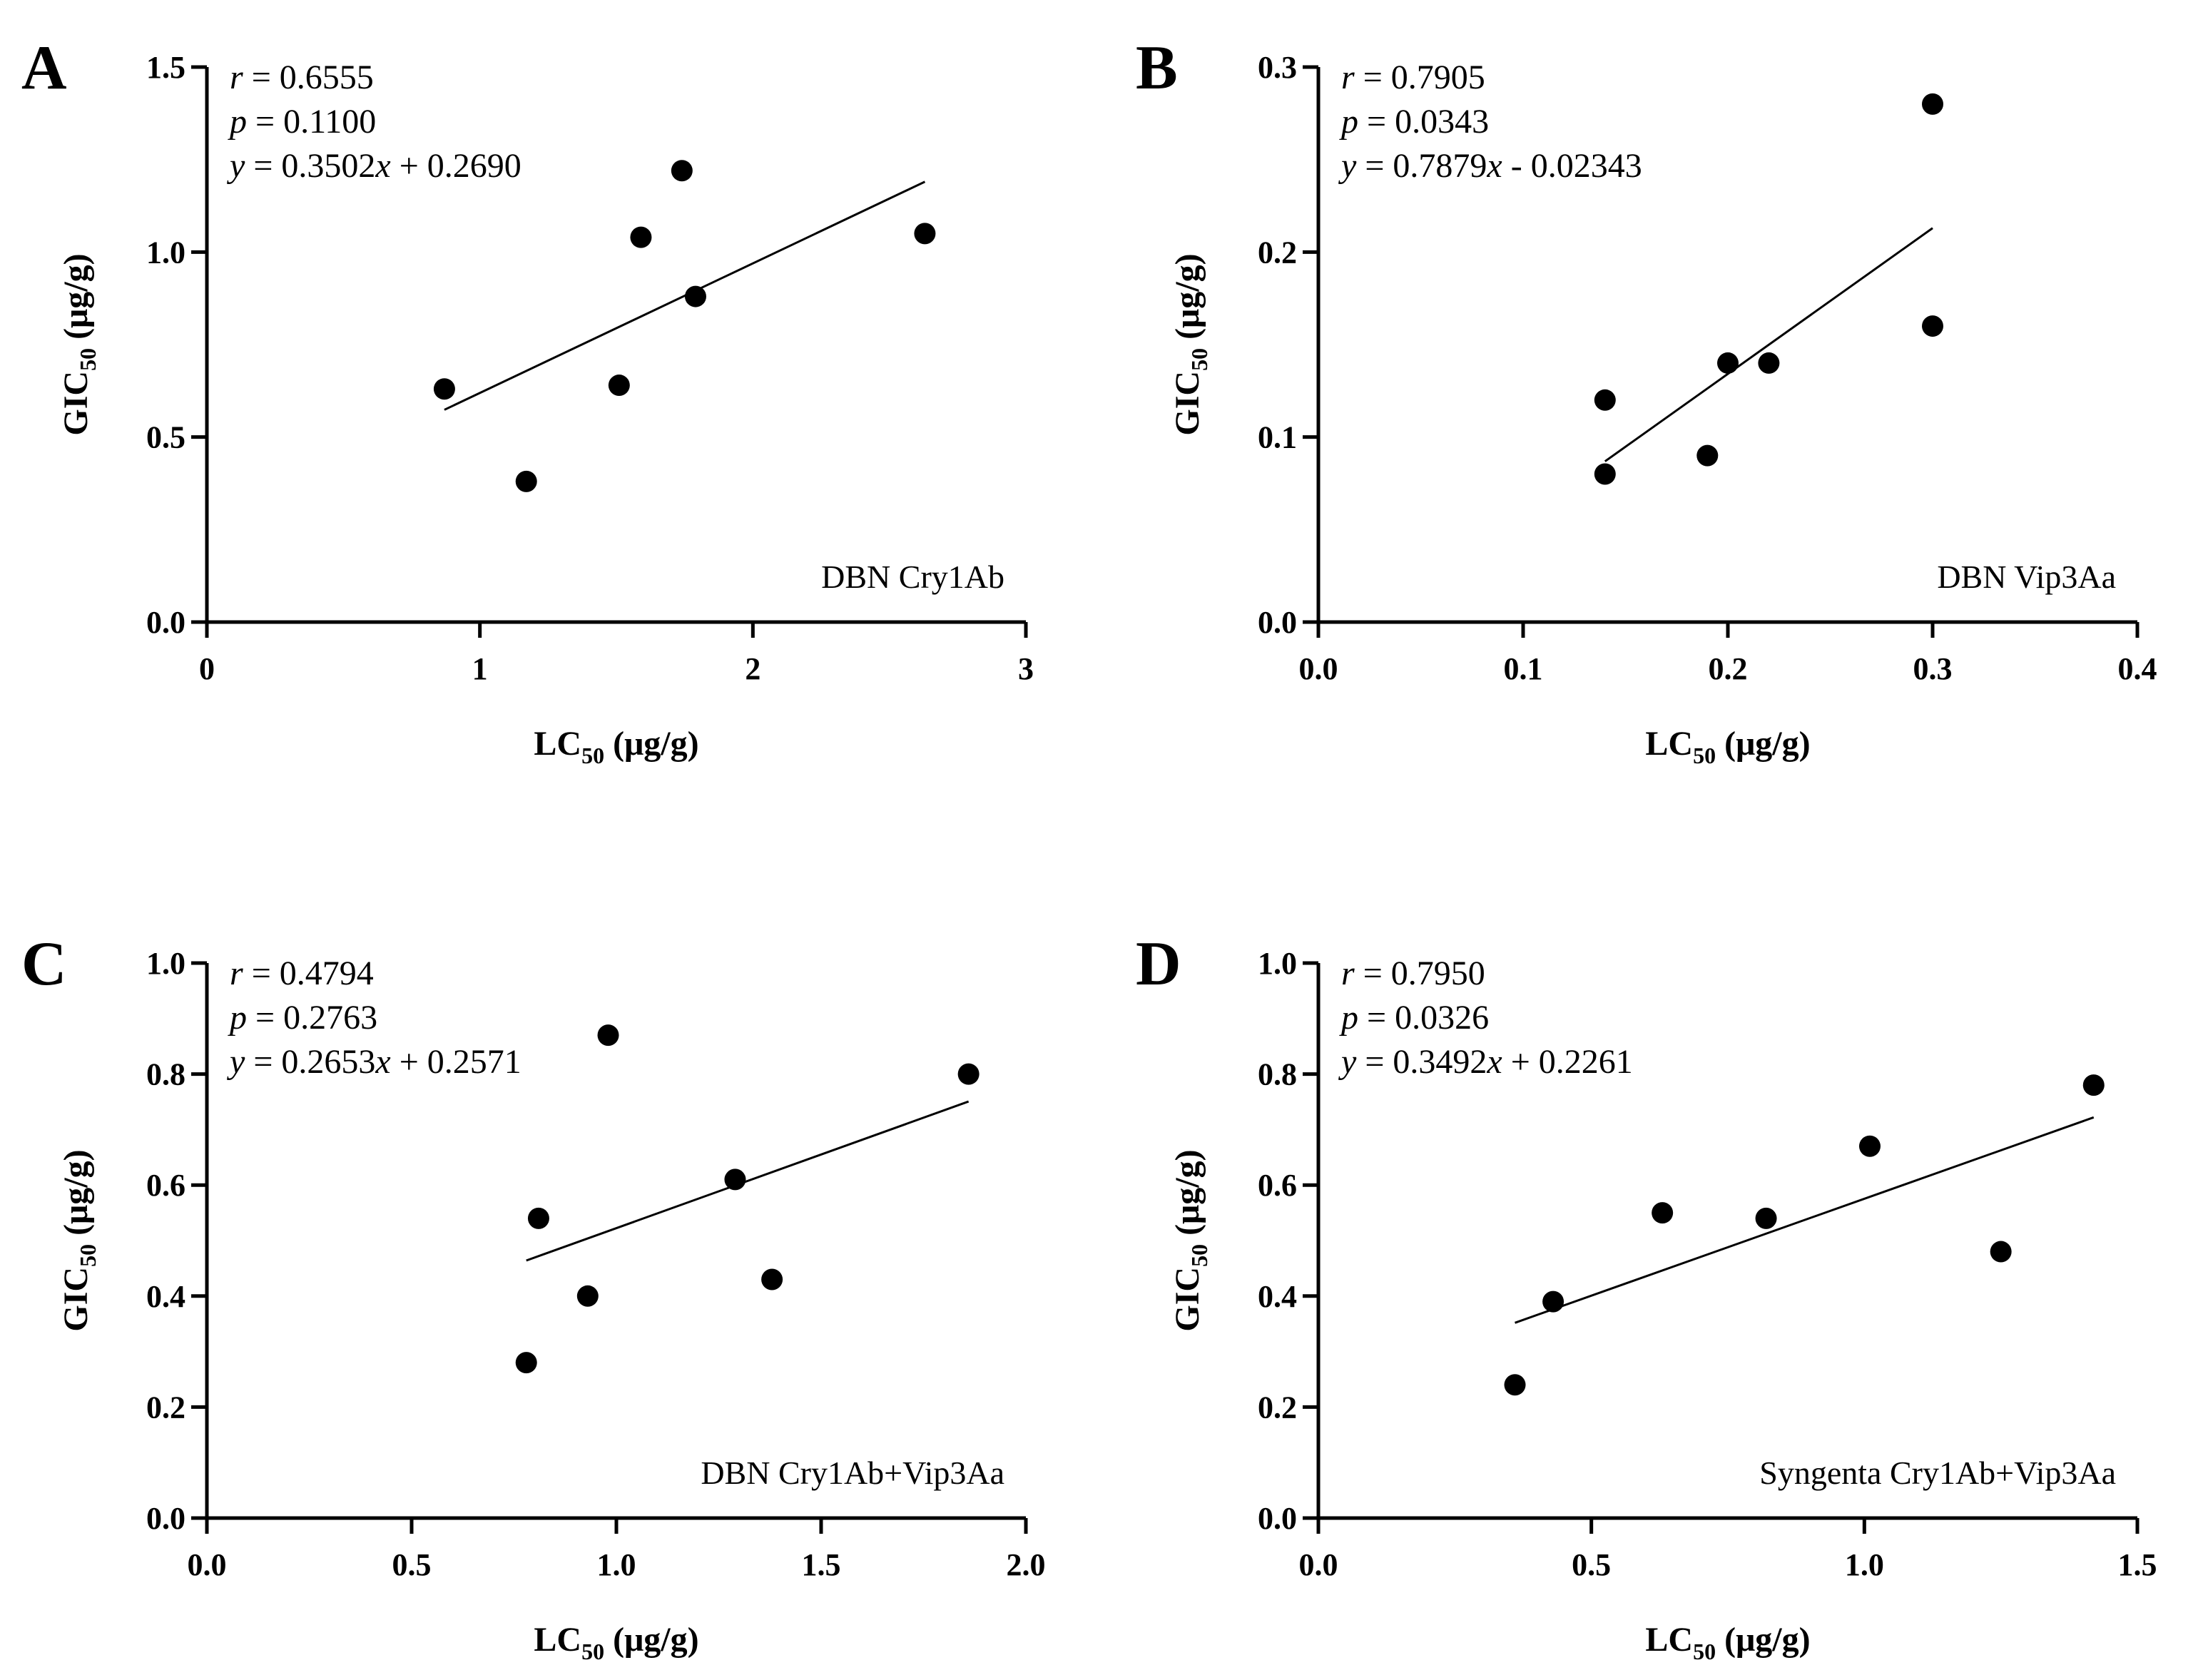  I want to click on stat-r: r = 0.7905, so click(1413, 77).